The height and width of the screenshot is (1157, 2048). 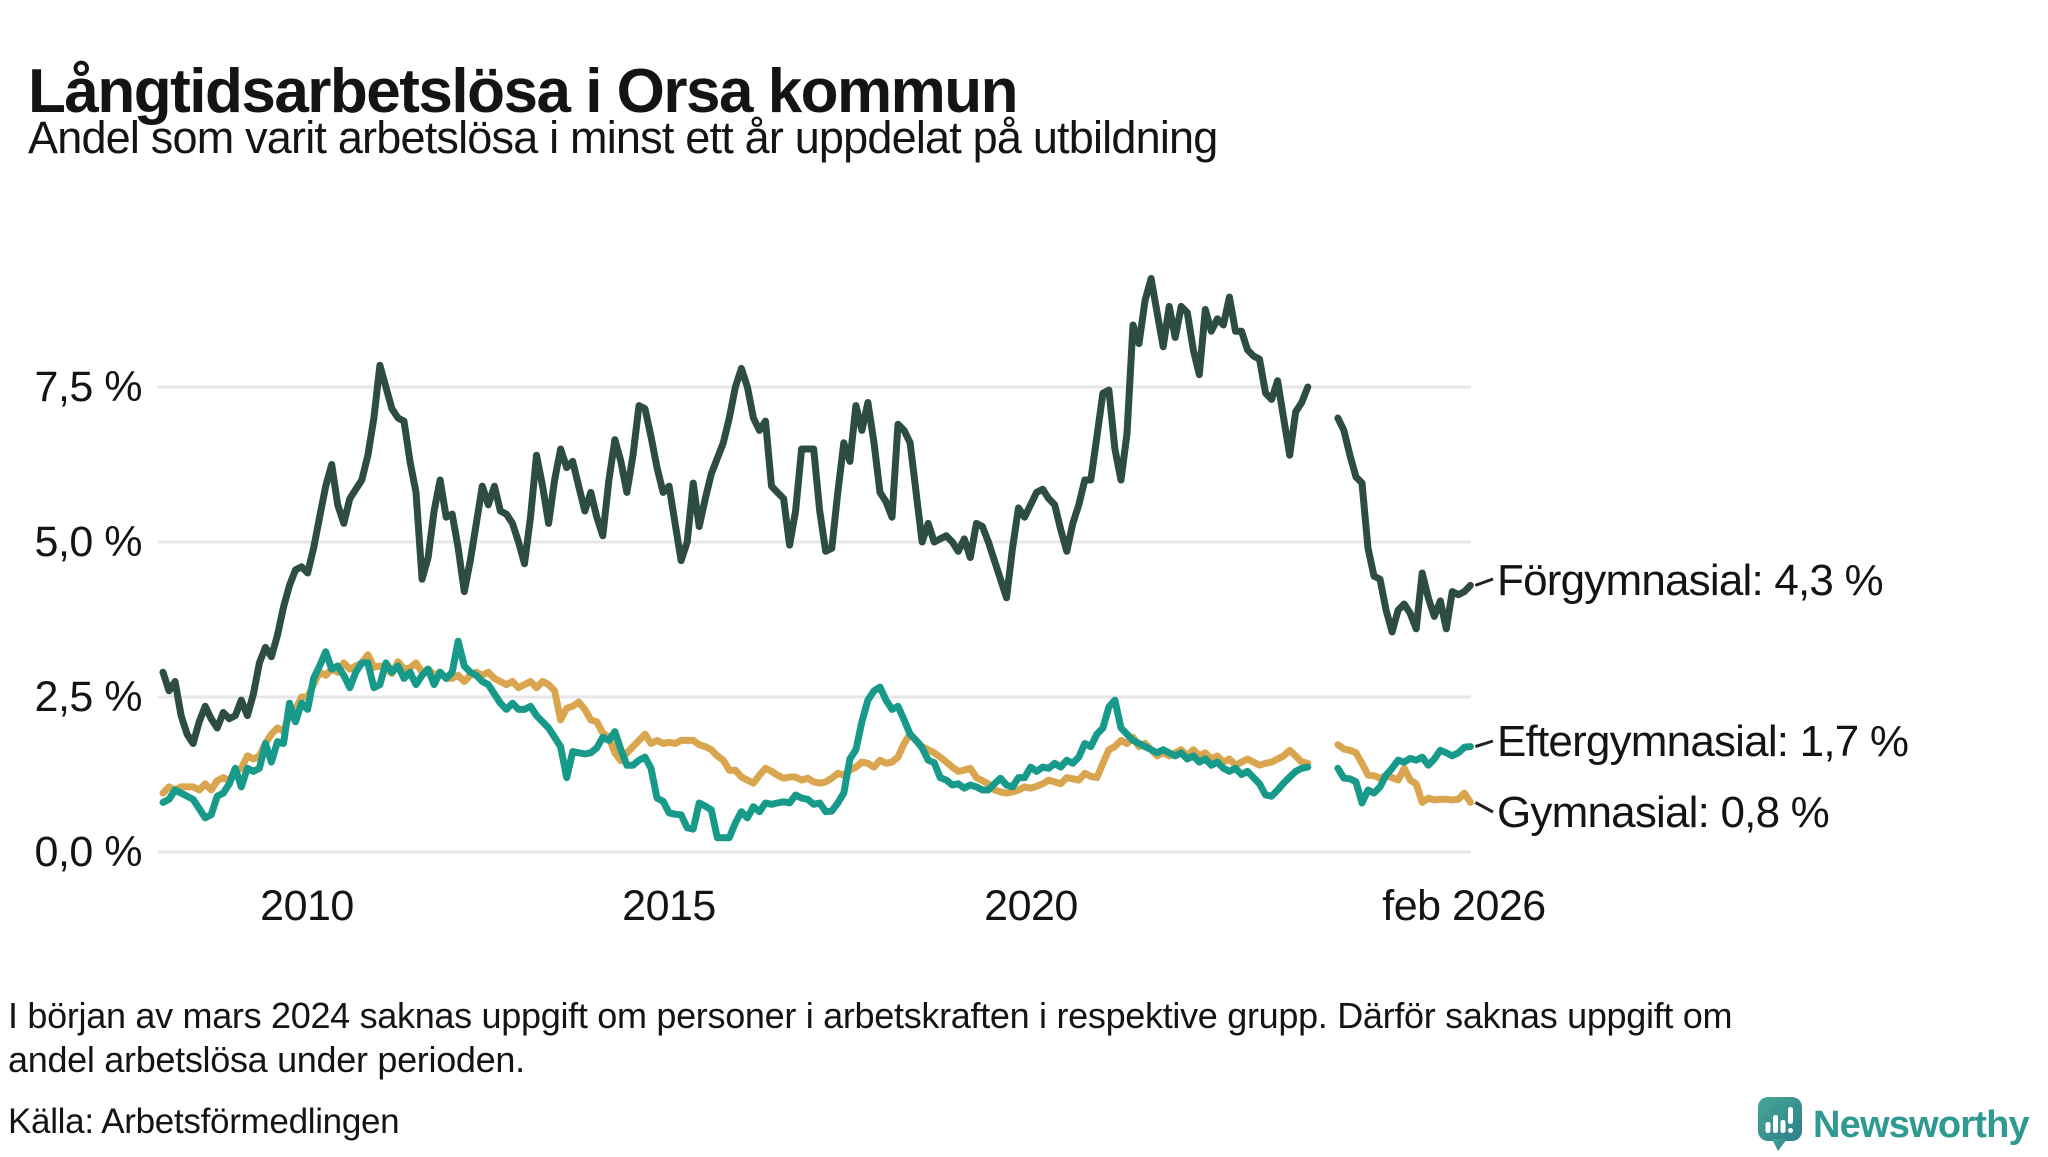 I want to click on footnote-line-2: andel arbetslösa under perioden., so click(x=266, y=1059).